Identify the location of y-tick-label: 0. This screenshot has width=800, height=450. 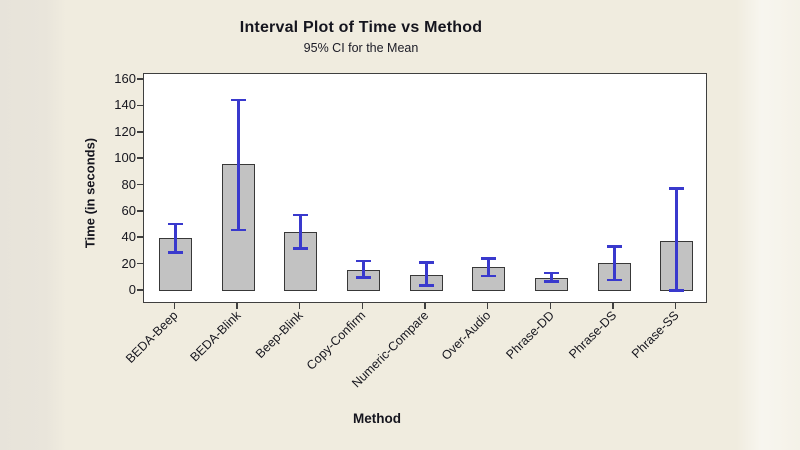
(132, 289).